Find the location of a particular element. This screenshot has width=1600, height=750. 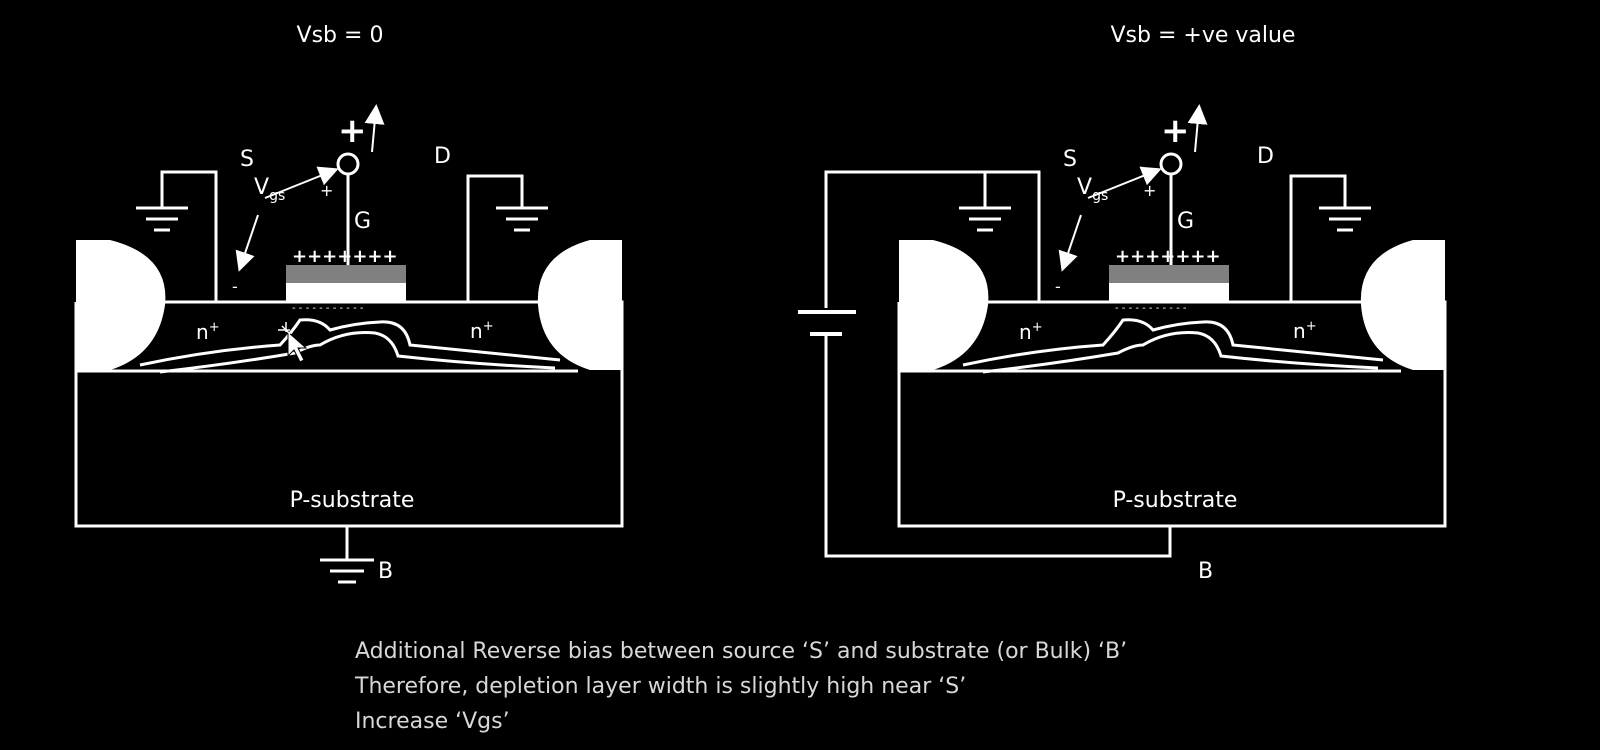

battery-icon is located at coordinates (827, 323).